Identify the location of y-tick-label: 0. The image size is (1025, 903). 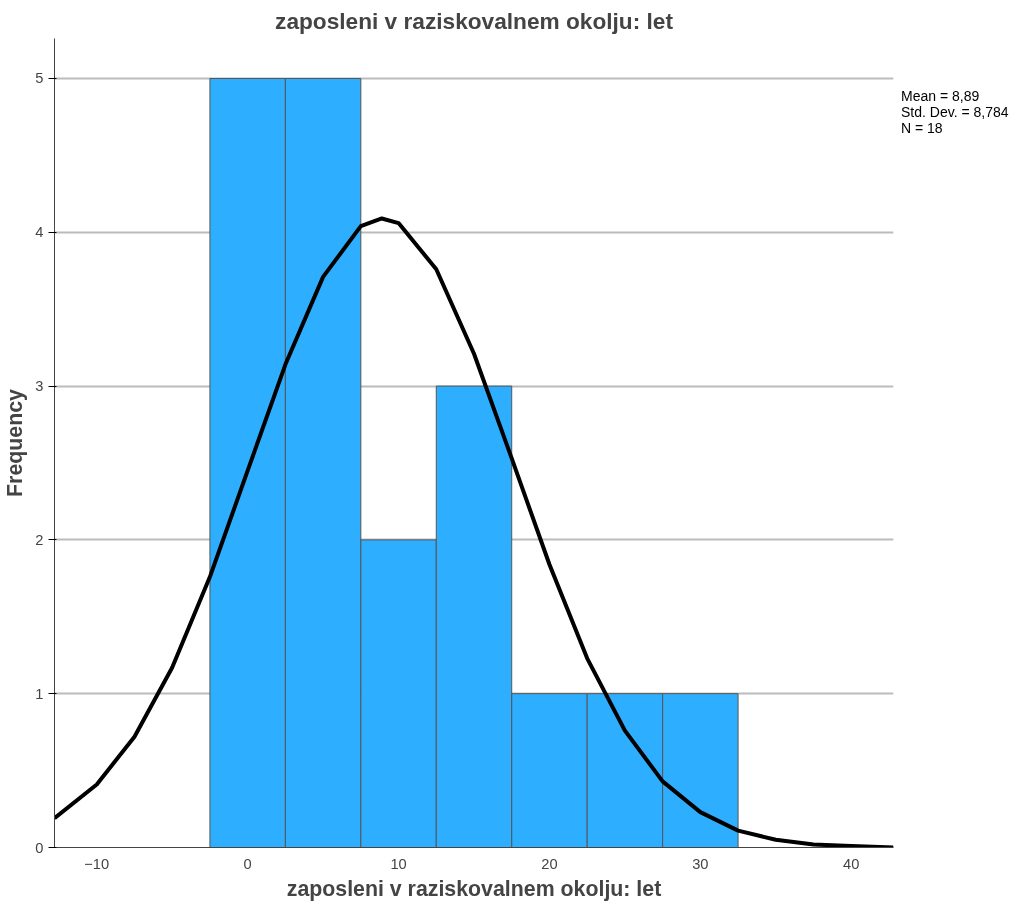
(39, 847).